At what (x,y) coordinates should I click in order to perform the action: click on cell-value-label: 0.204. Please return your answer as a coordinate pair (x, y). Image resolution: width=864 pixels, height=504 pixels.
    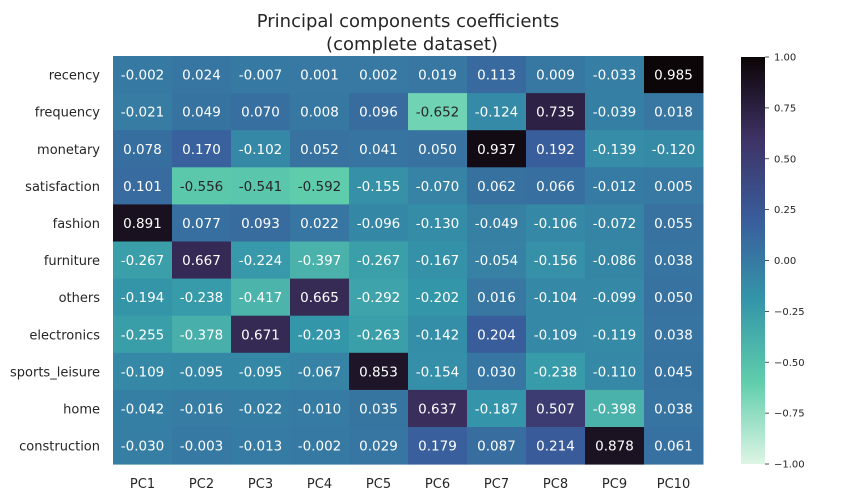
    Looking at the image, I should click on (496, 335).